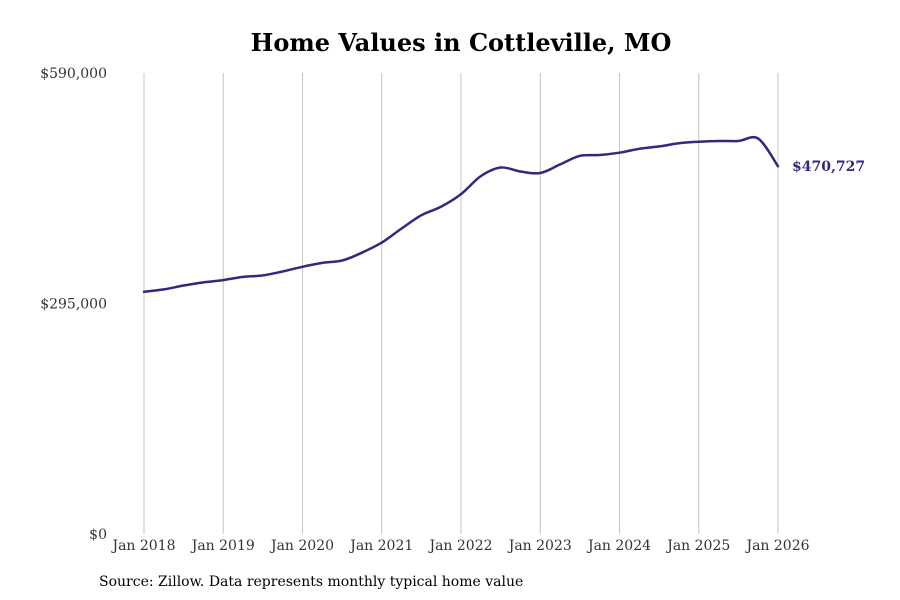  I want to click on x-tick-label: Jan 2026, so click(776, 546).